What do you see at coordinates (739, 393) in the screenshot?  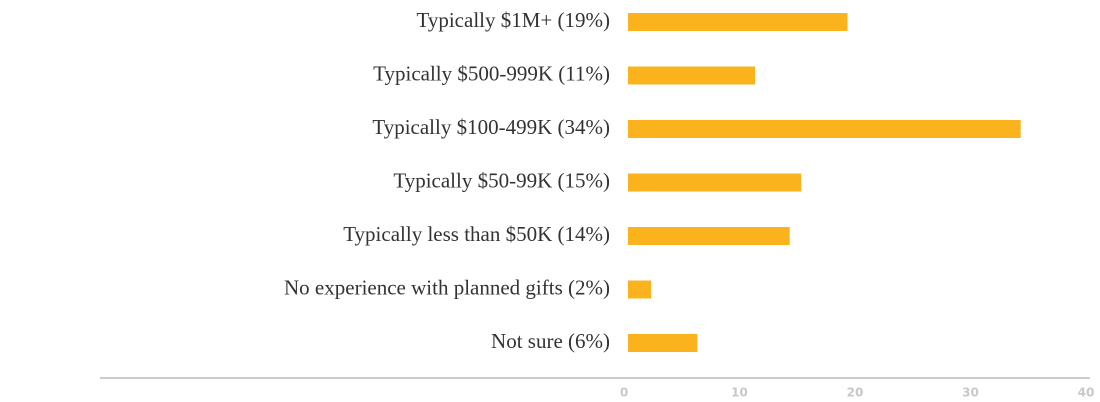 I see `x-tick-label: 10` at bounding box center [739, 393].